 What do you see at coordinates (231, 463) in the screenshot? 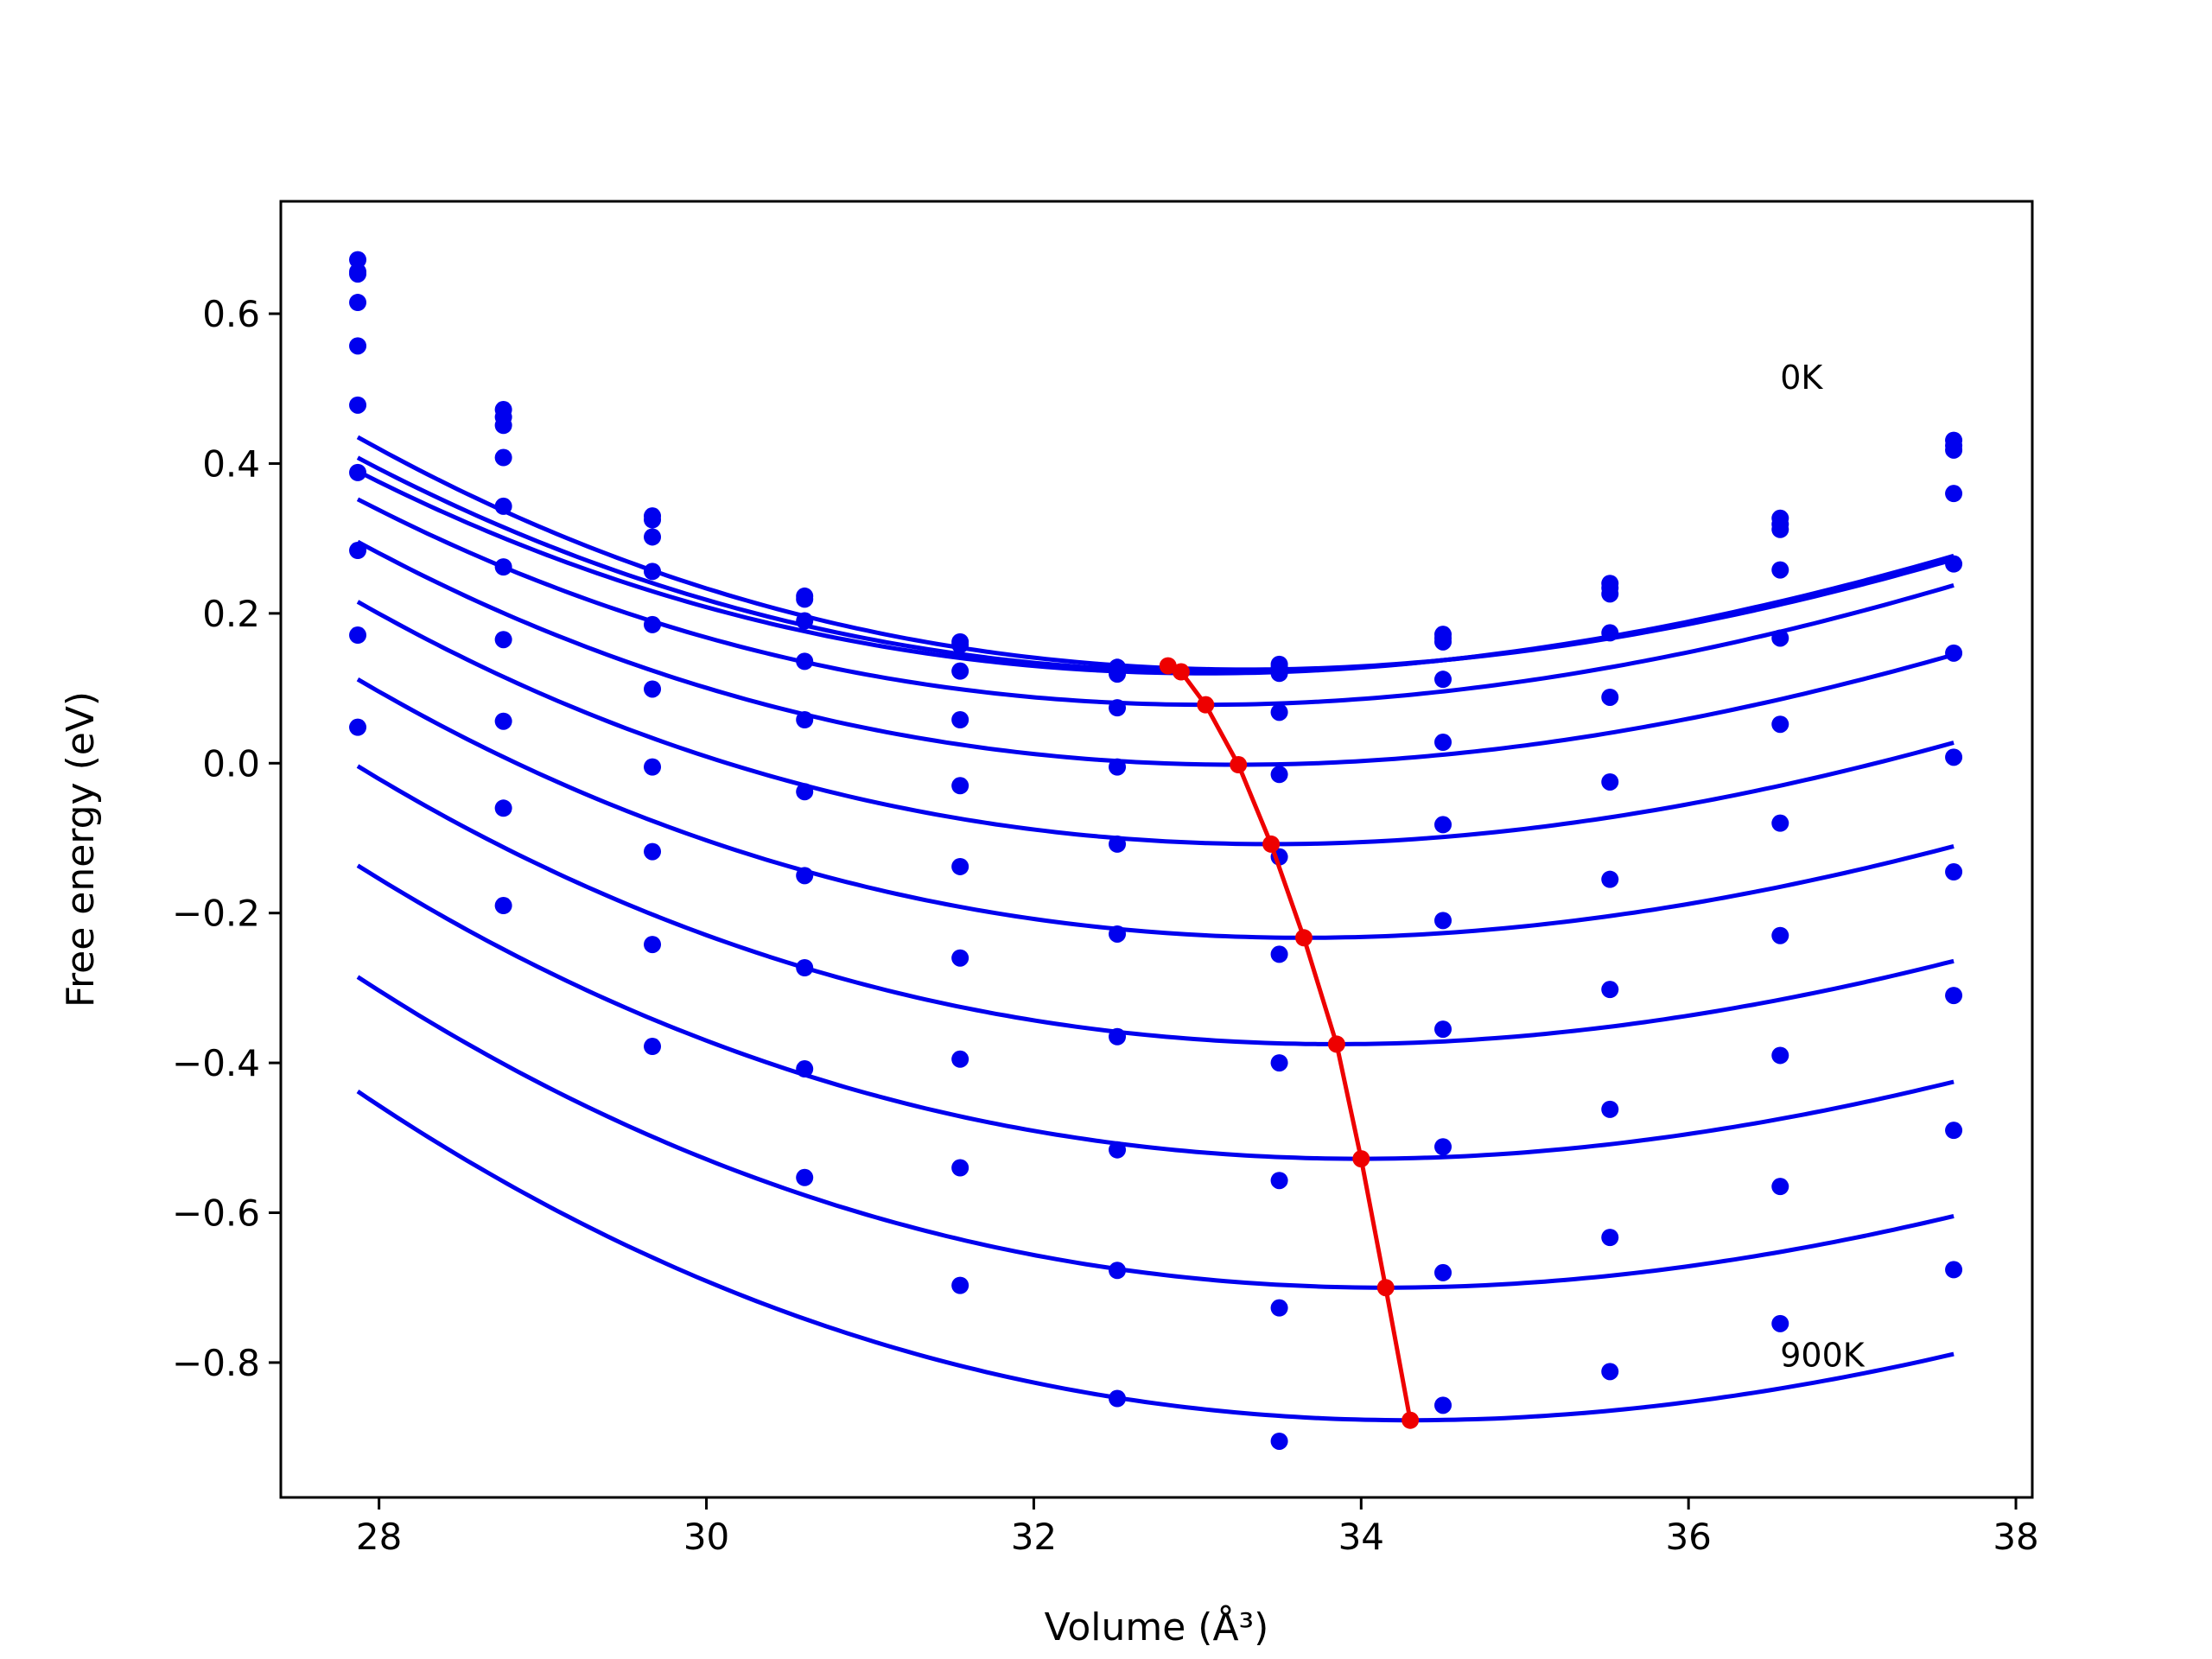
I see `y-tick-label: 0.4` at bounding box center [231, 463].